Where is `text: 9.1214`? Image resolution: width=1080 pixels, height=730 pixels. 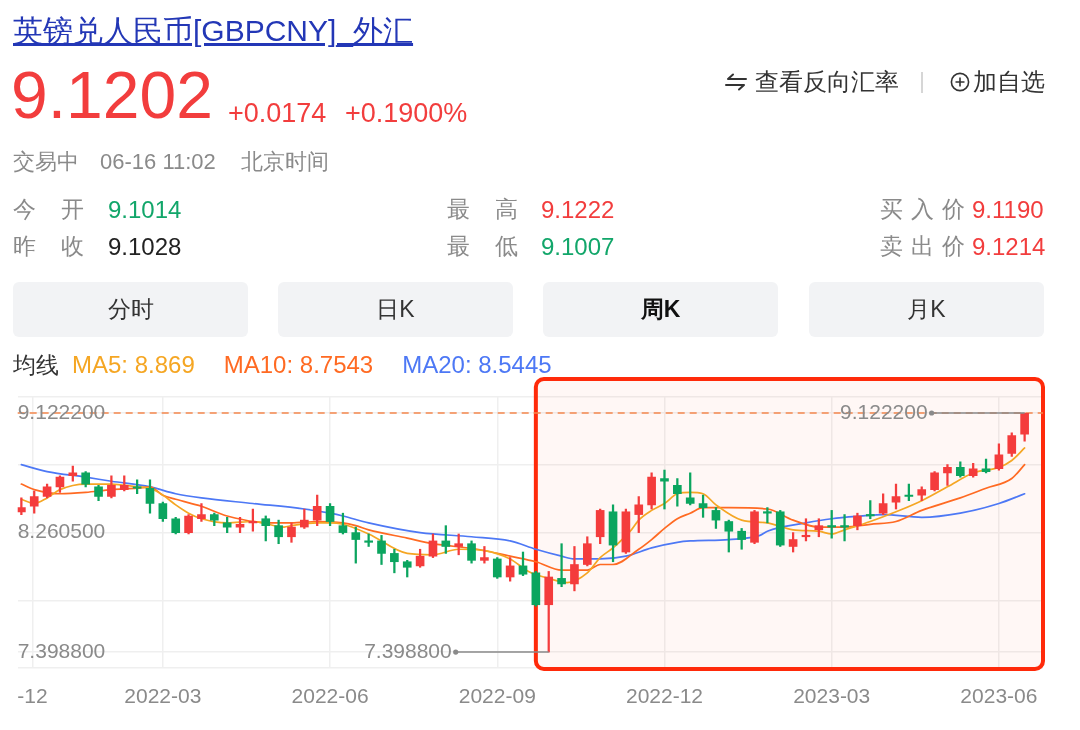 text: 9.1214 is located at coordinates (1009, 247).